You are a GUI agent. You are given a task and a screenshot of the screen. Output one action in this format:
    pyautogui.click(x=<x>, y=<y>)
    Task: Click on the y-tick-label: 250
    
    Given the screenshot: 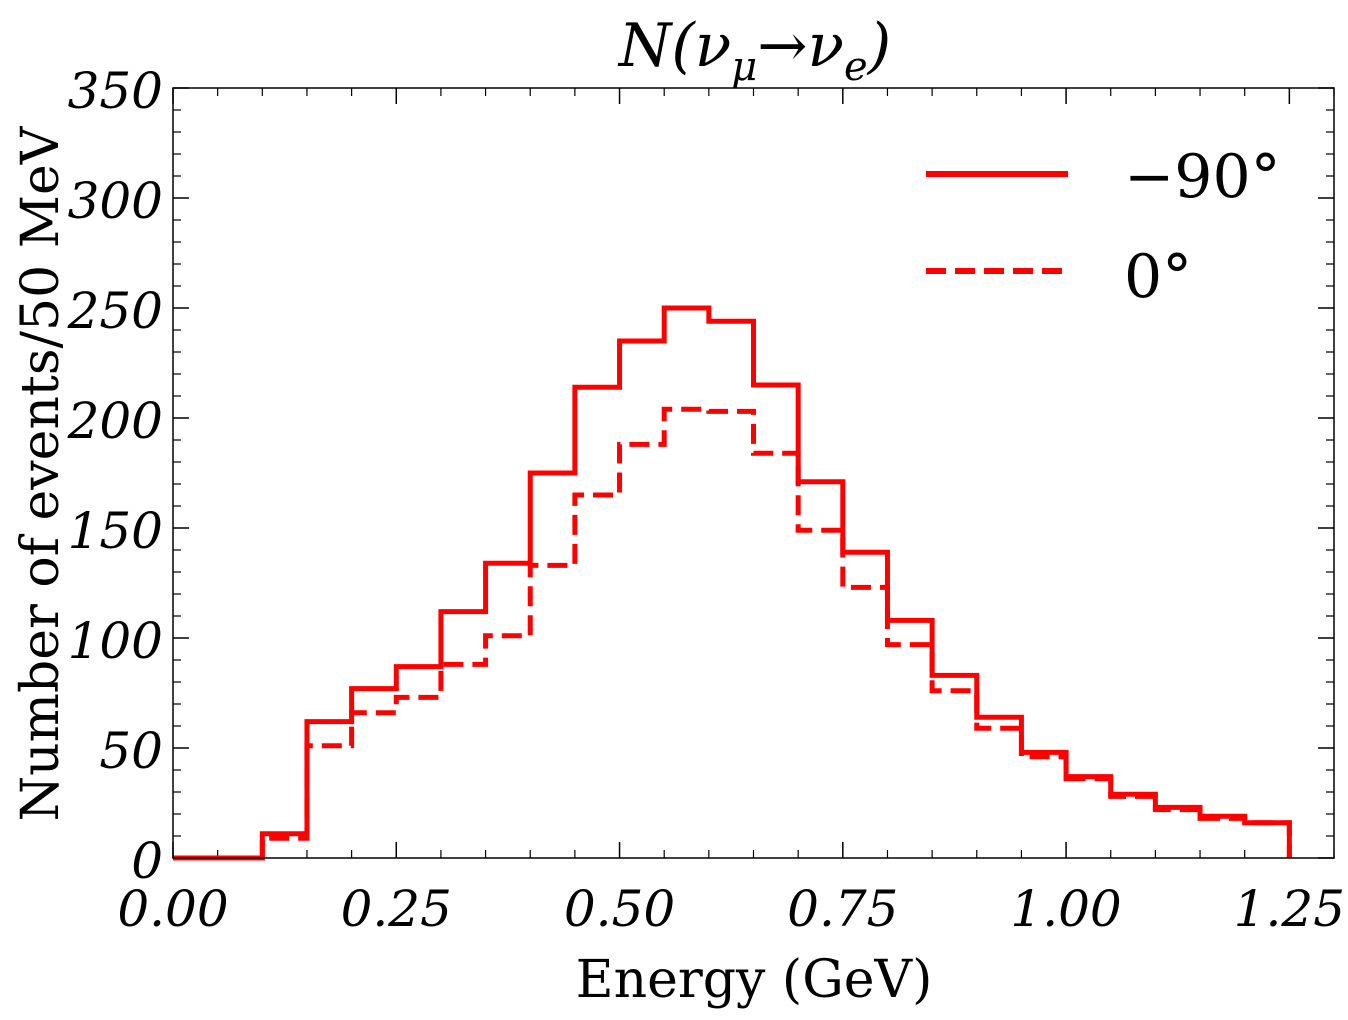 What is the action you would take?
    pyautogui.click(x=115, y=311)
    